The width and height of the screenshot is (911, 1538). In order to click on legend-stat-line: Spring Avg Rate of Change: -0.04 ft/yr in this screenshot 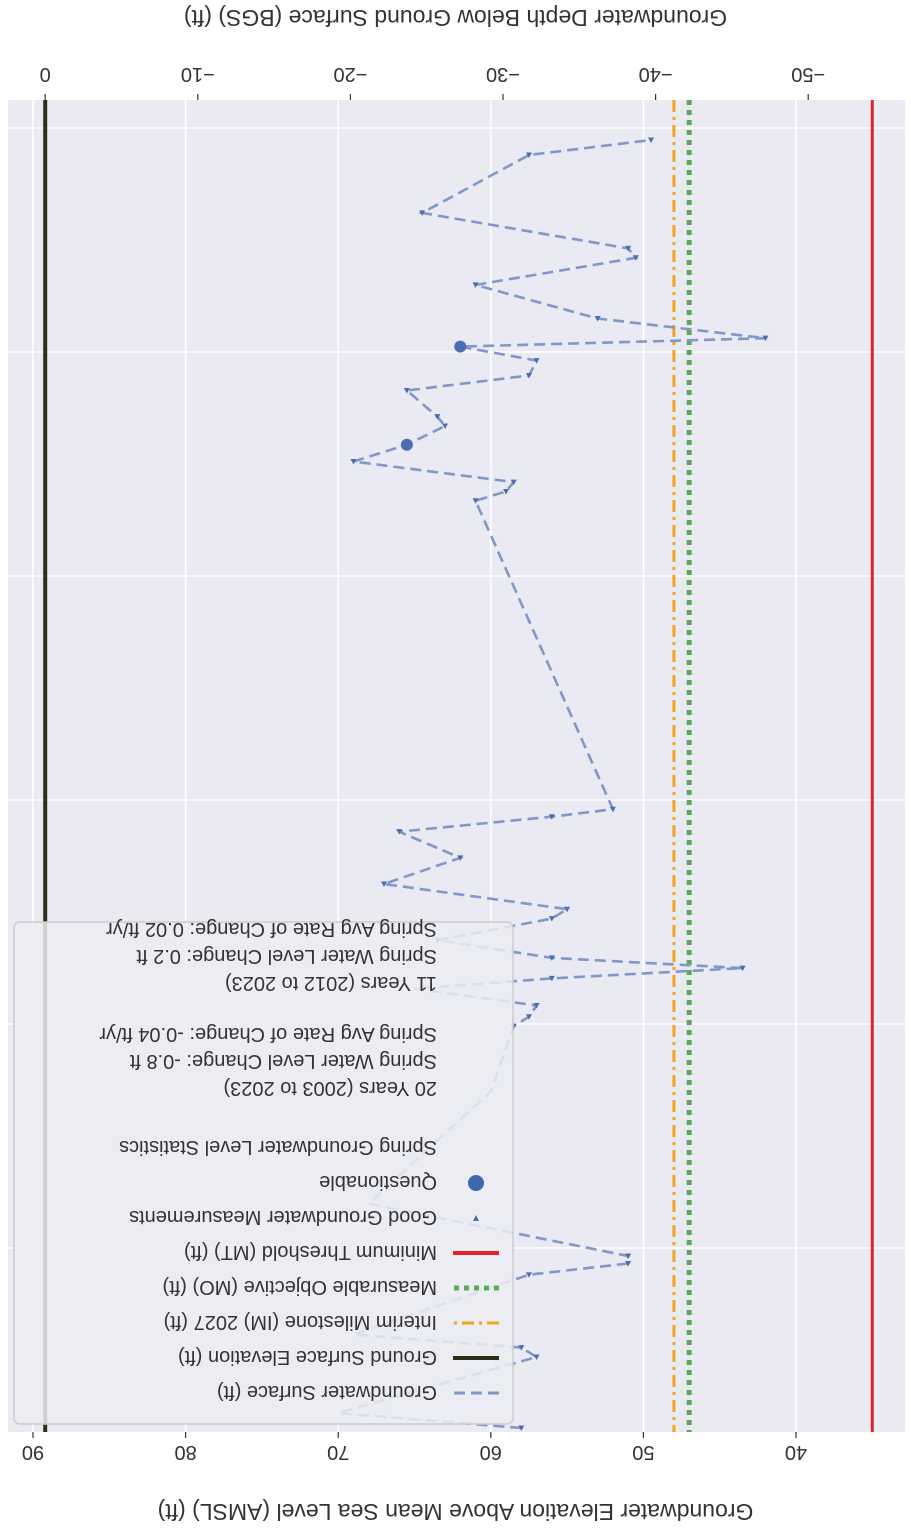, I will do `click(268, 1034)`.